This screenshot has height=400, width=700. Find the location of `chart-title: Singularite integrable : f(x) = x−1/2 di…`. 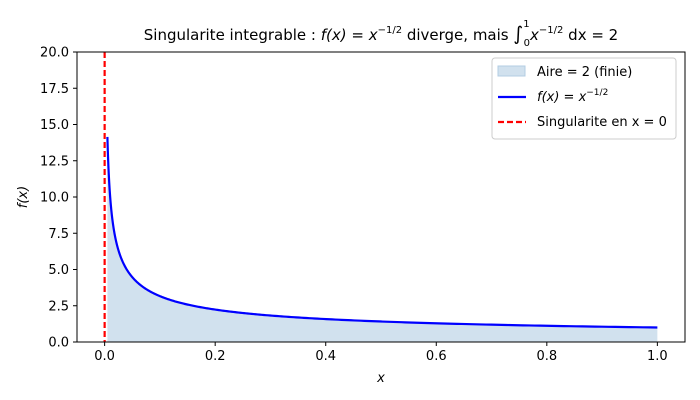

chart-title: Singularite integrable : f(x) = x−1/2 di… is located at coordinates (381, 34).